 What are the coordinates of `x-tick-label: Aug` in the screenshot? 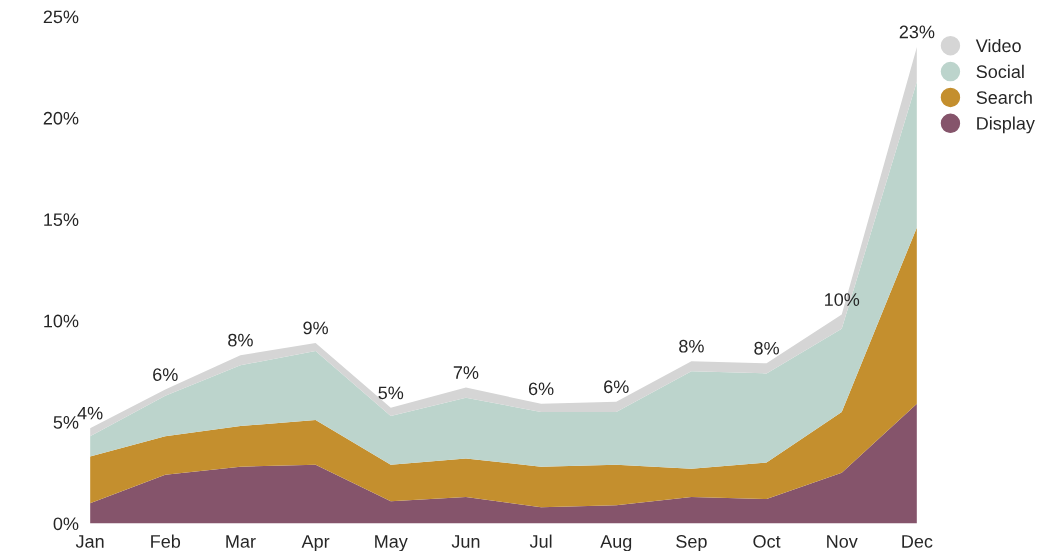 It's located at (616, 543).